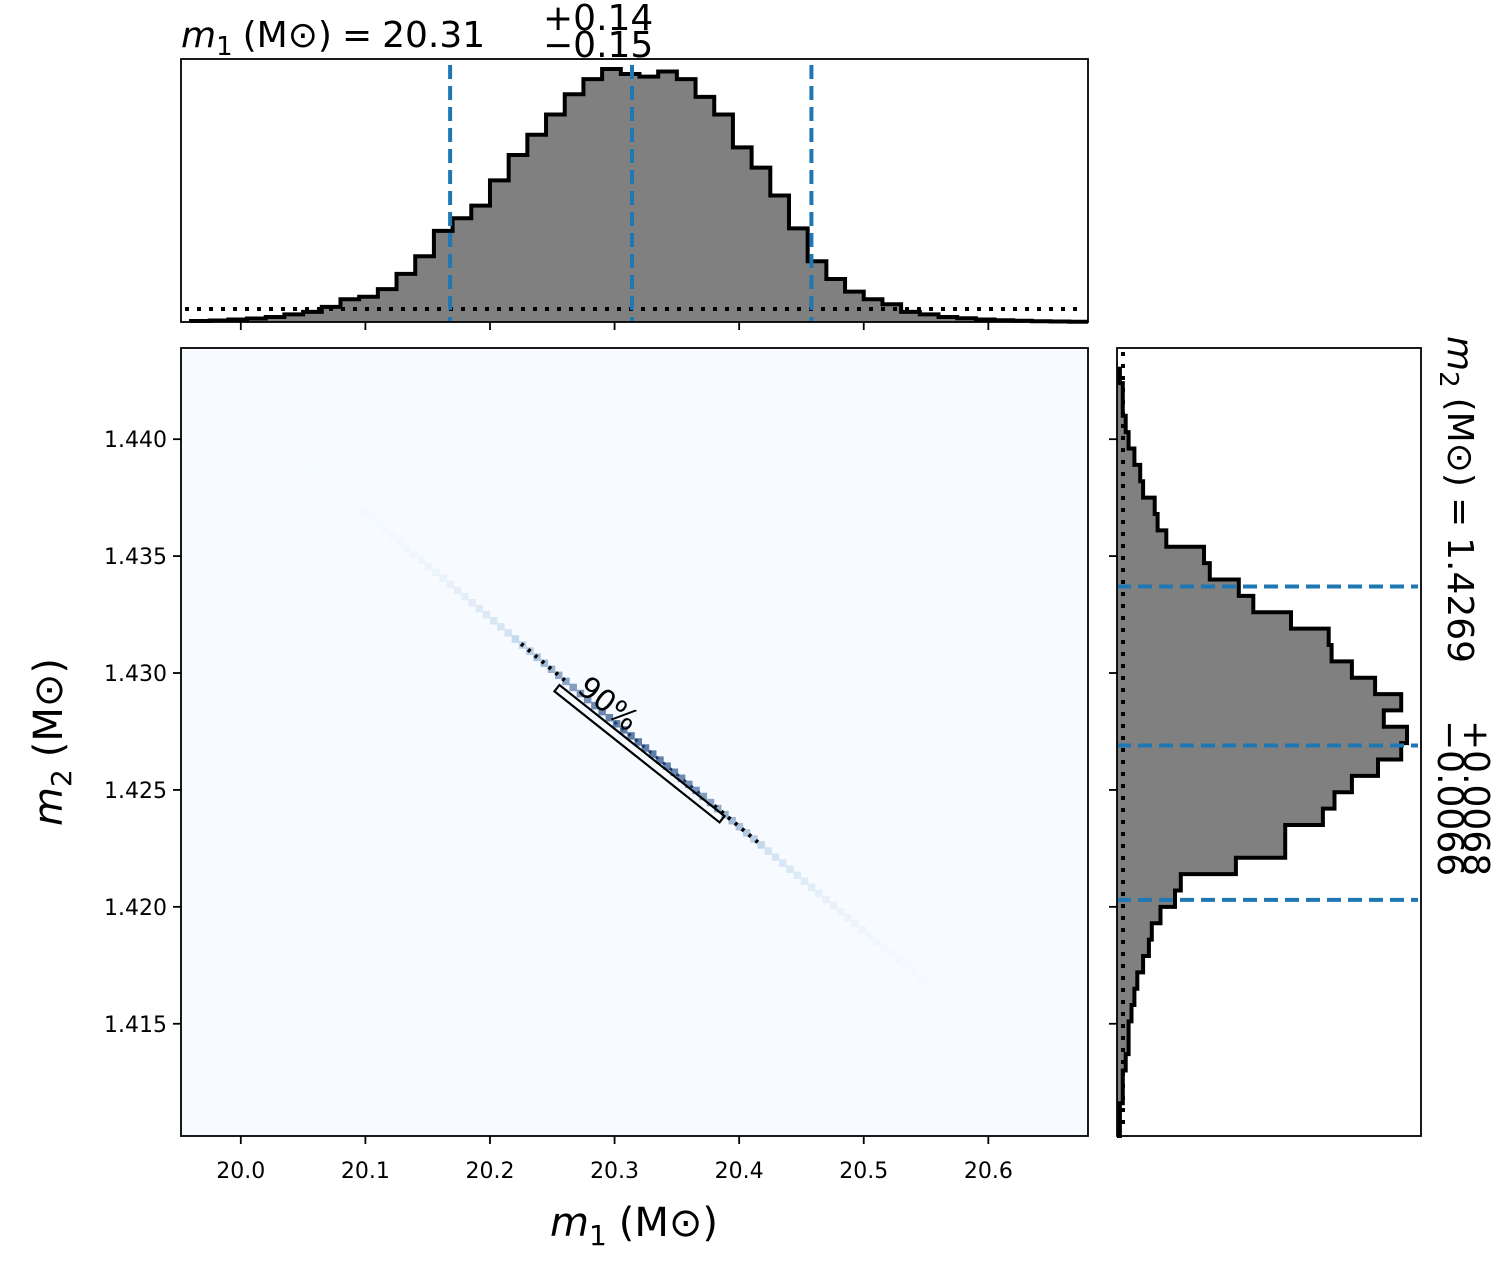  Describe the element at coordinates (1475, 798) in the screenshot. I see `right-title-plus: +0.0068` at that location.